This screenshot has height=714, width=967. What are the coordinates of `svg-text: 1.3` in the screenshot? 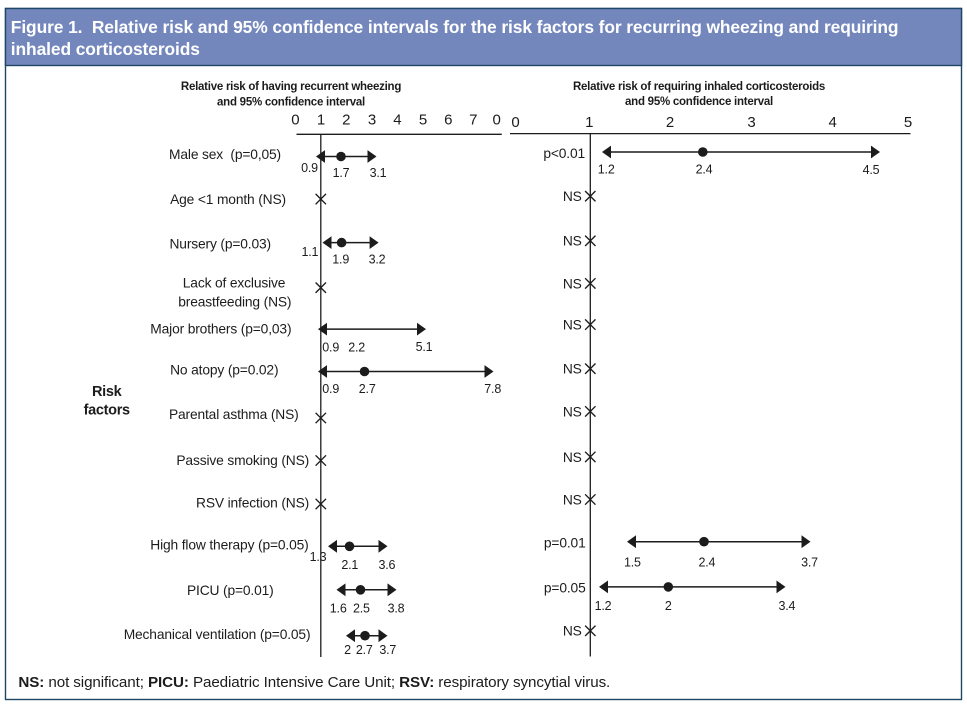 It's located at (318, 557).